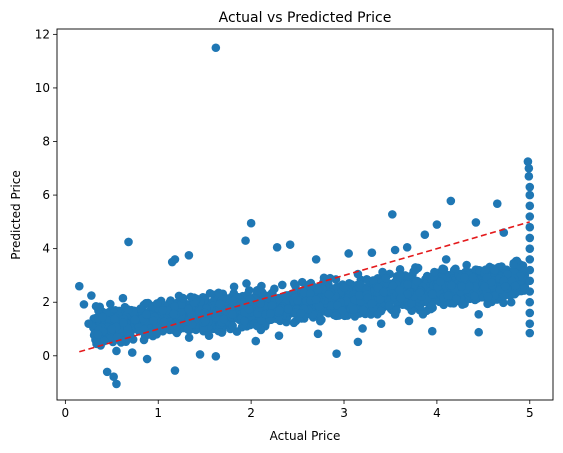  I want to click on x-tick-label: 1, so click(158, 413).